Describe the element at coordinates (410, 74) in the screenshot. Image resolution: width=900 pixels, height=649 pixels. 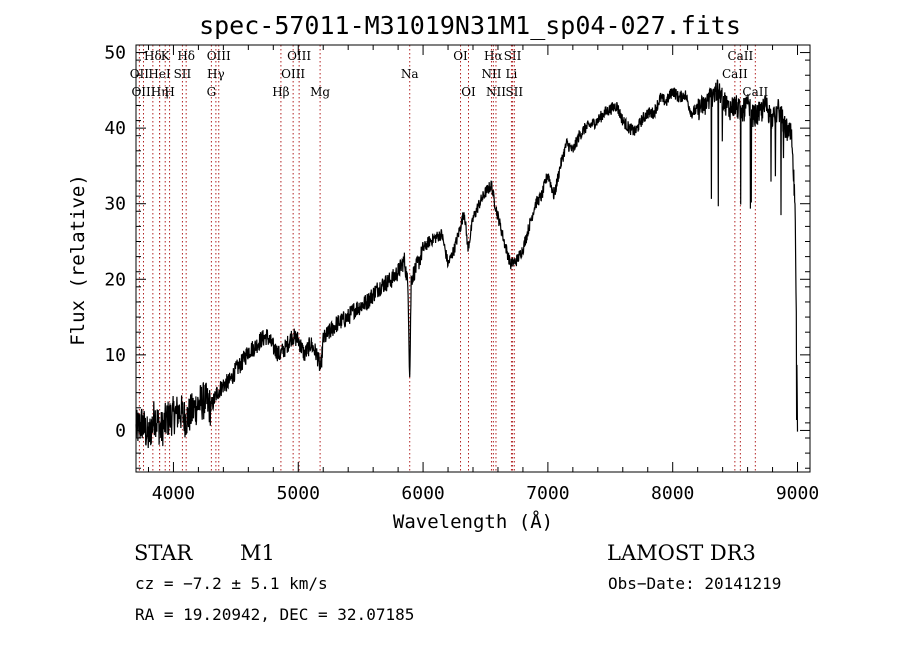
I see `spectral-line-label: Na` at that location.